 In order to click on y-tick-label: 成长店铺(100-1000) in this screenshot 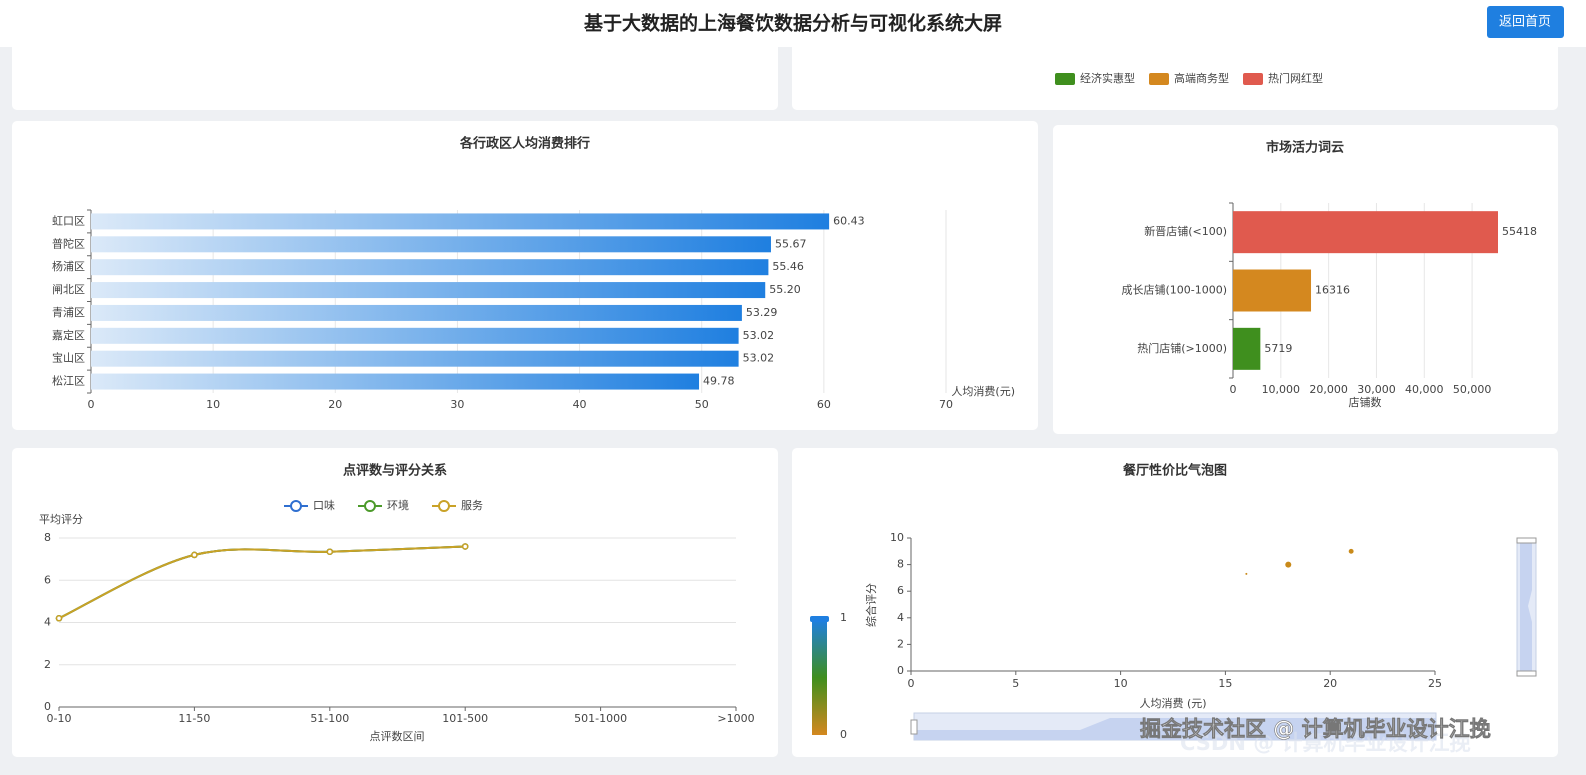, I will do `click(1174, 290)`.